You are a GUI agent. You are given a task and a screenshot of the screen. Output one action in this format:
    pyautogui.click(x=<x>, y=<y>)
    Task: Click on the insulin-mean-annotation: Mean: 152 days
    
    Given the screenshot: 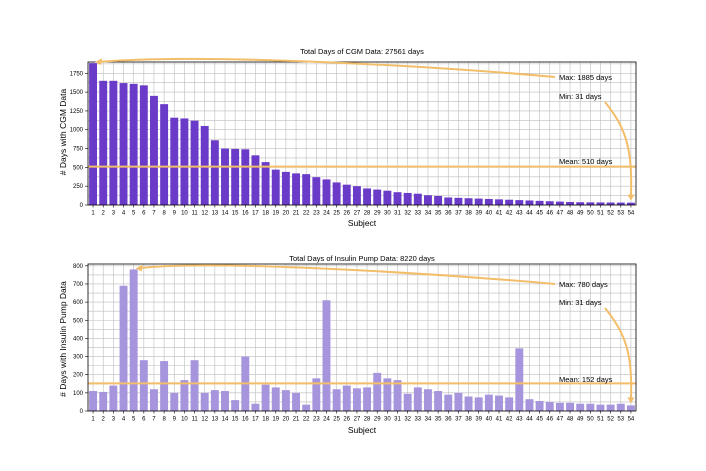 What is the action you would take?
    pyautogui.click(x=586, y=379)
    